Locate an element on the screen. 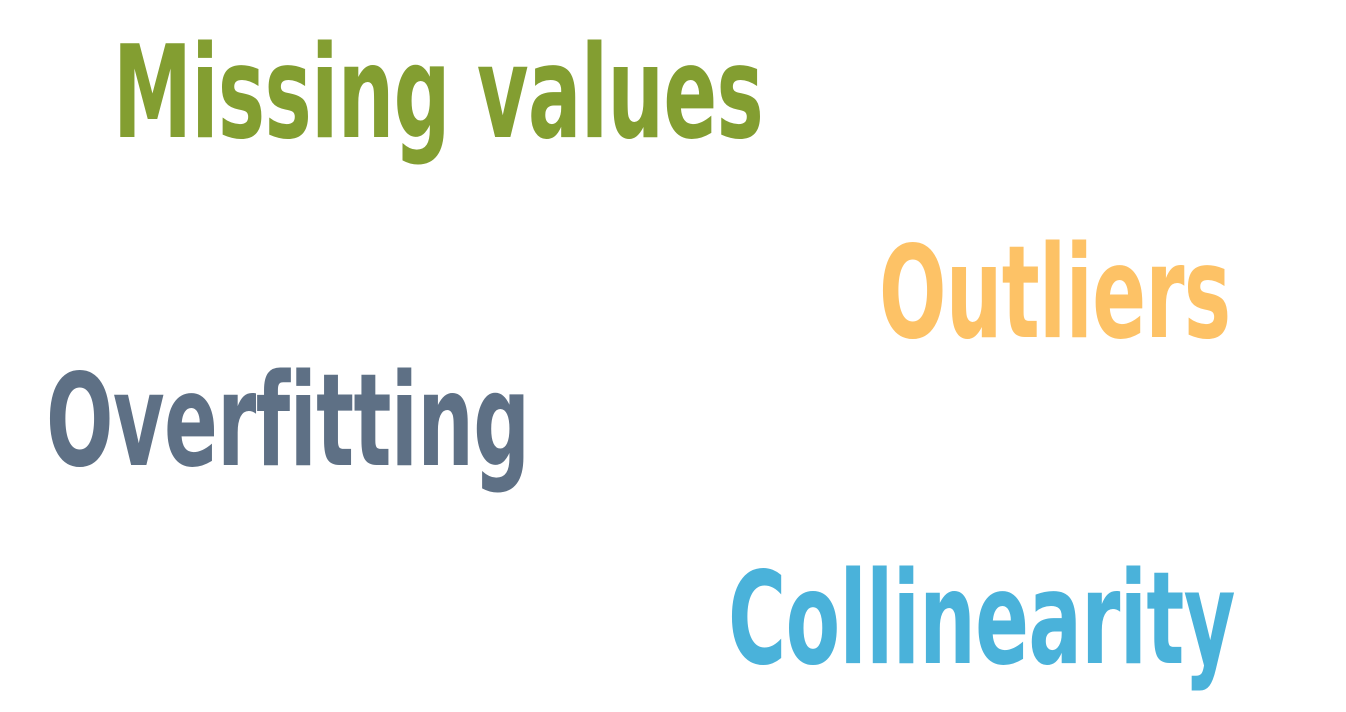 The image size is (1346, 712). word-outliers: Outliers is located at coordinates (1055, 293).